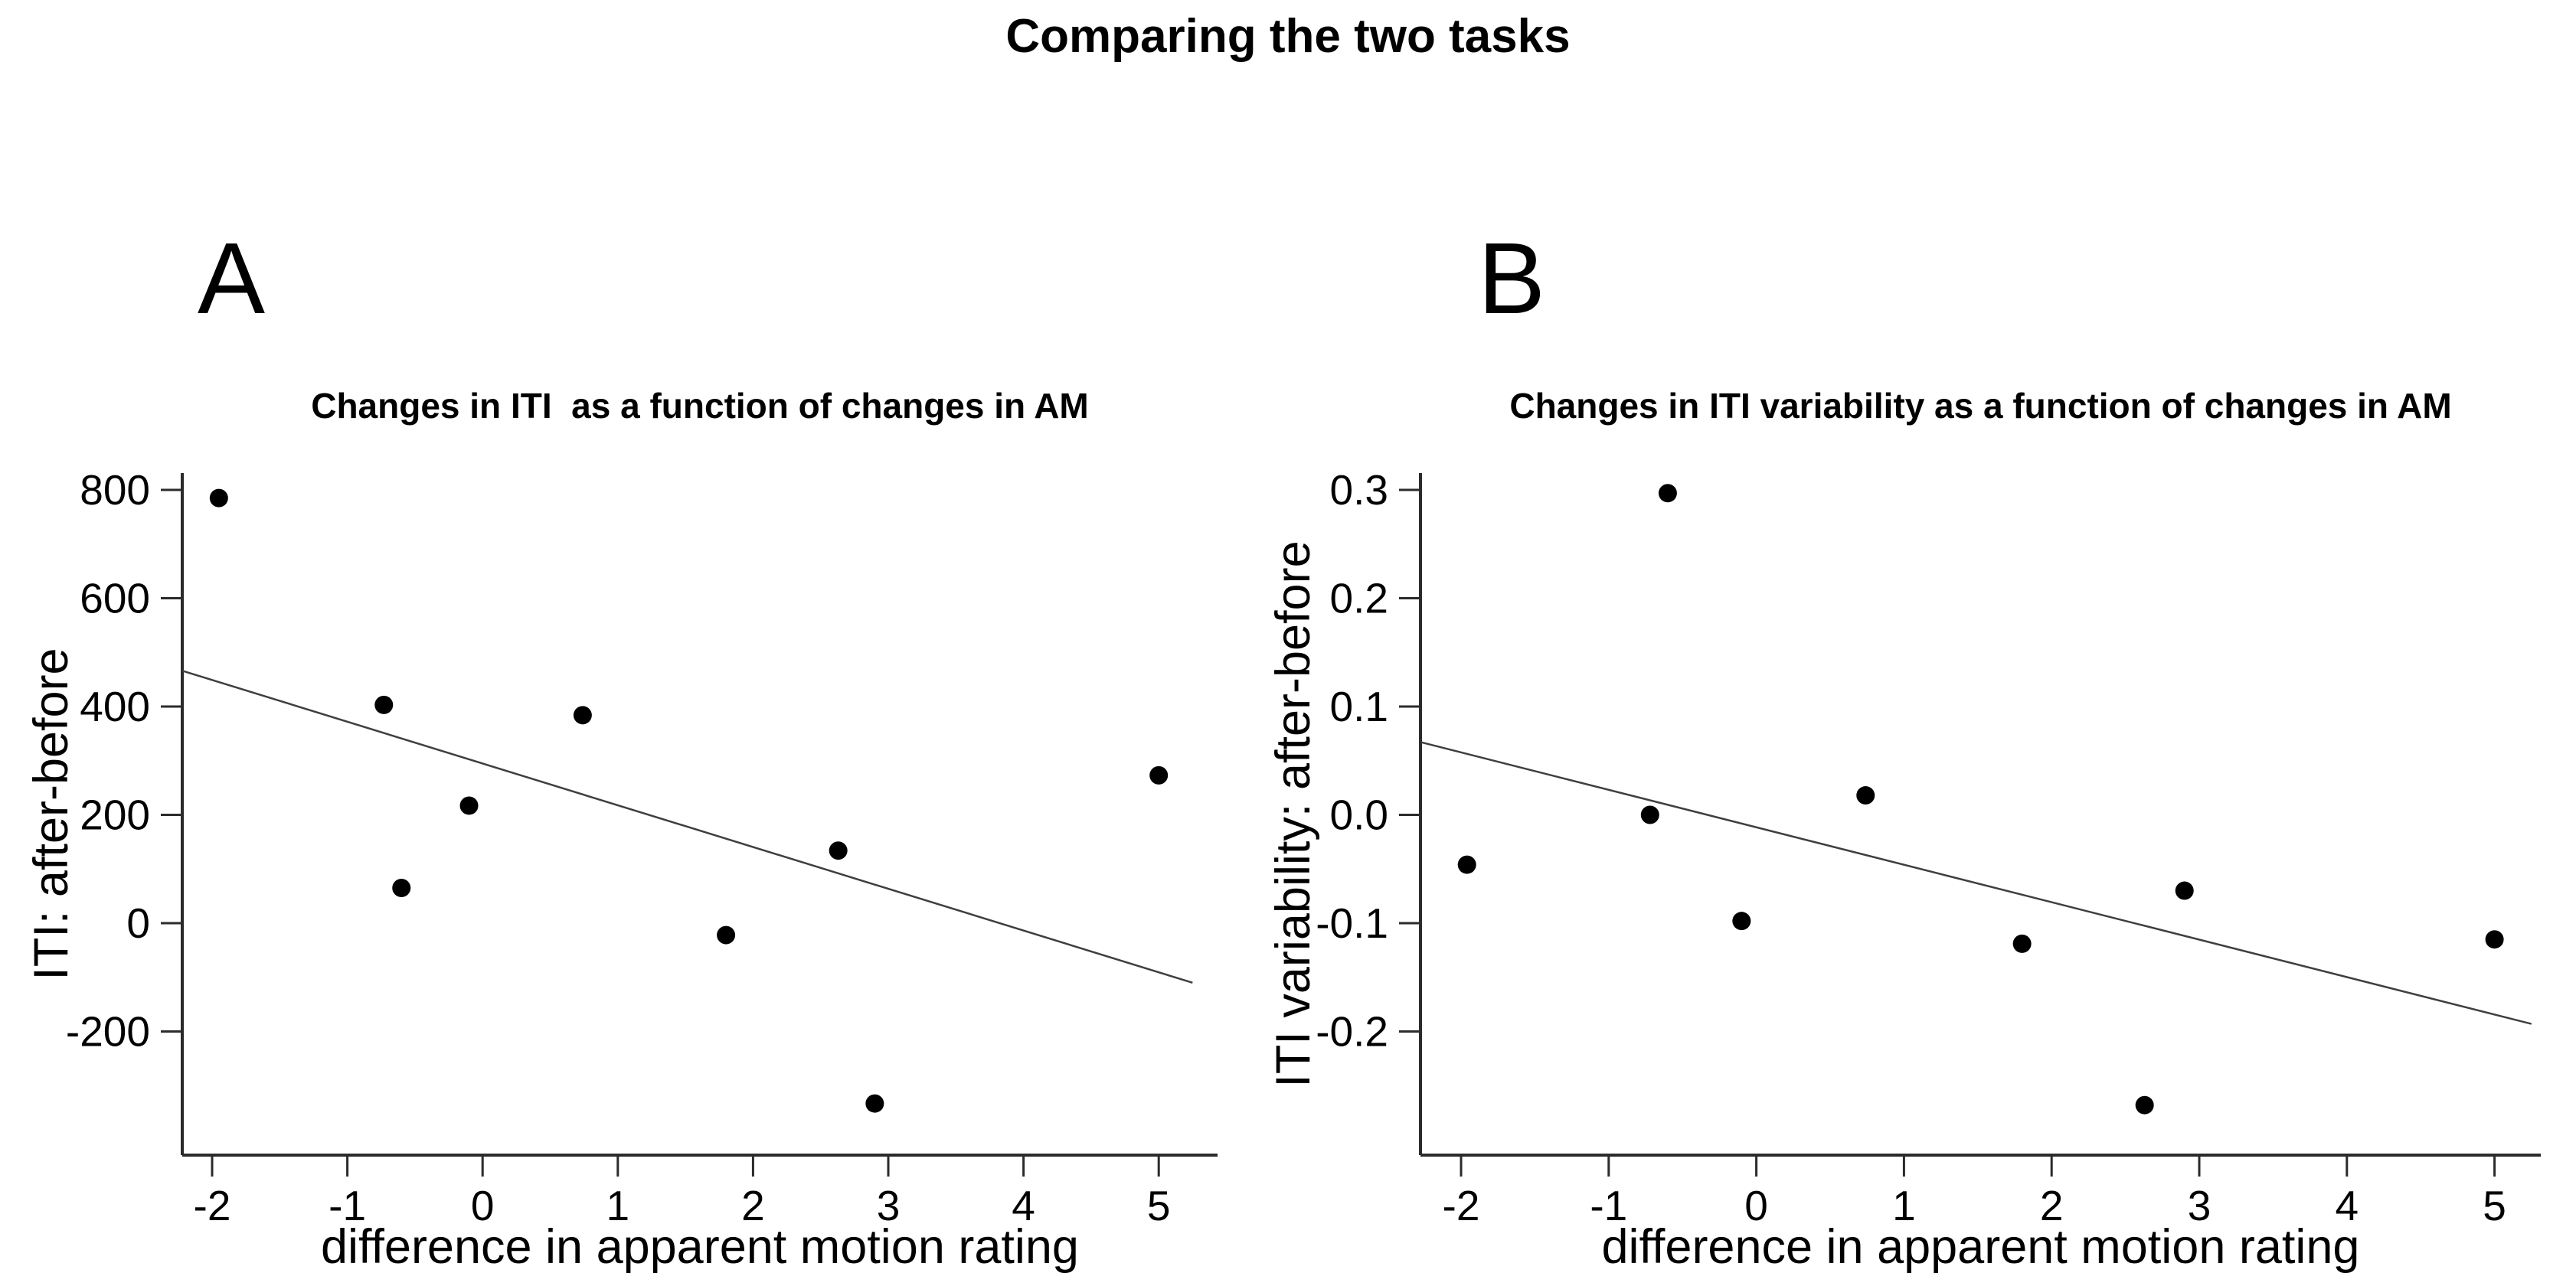 The height and width of the screenshot is (1286, 2576). What do you see at coordinates (115, 706) in the screenshot?
I see `y-tick-label: 400` at bounding box center [115, 706].